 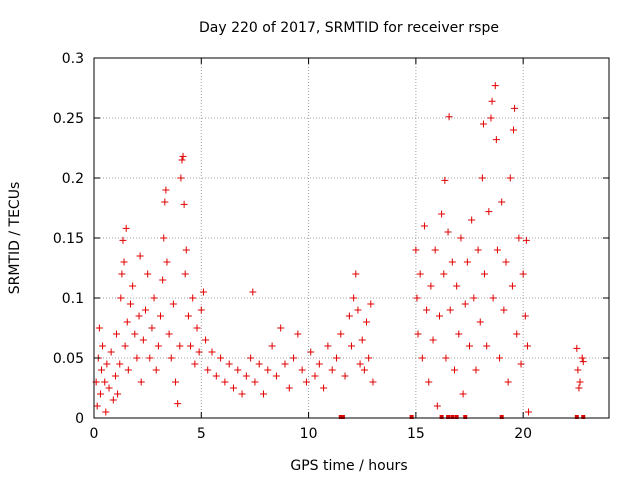 I want to click on y-tick-label: 0.05, so click(x=68, y=359).